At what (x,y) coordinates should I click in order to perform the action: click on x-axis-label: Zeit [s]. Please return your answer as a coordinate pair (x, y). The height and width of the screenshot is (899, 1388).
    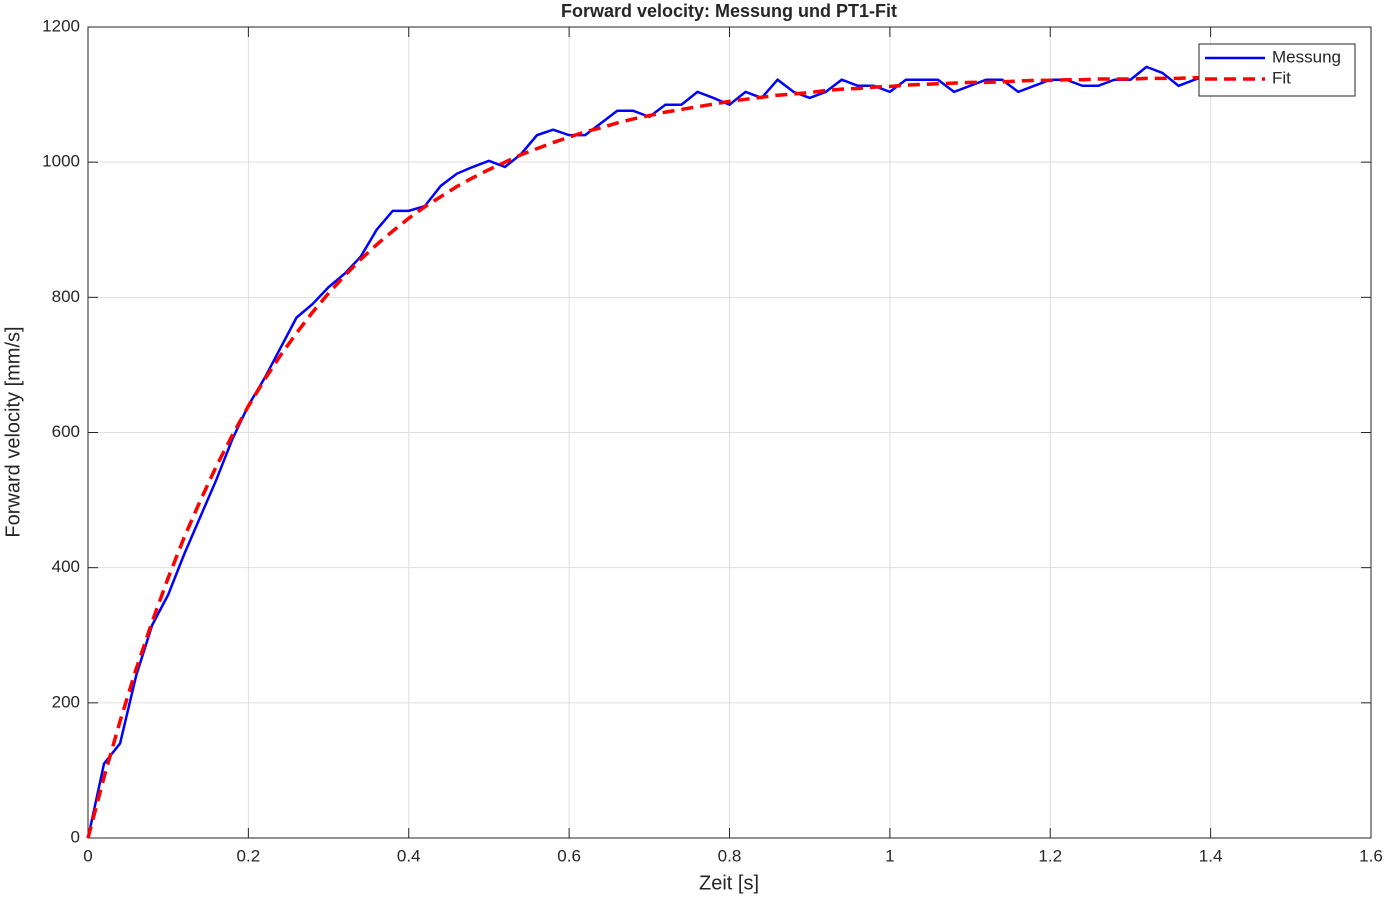
    Looking at the image, I should click on (729, 883).